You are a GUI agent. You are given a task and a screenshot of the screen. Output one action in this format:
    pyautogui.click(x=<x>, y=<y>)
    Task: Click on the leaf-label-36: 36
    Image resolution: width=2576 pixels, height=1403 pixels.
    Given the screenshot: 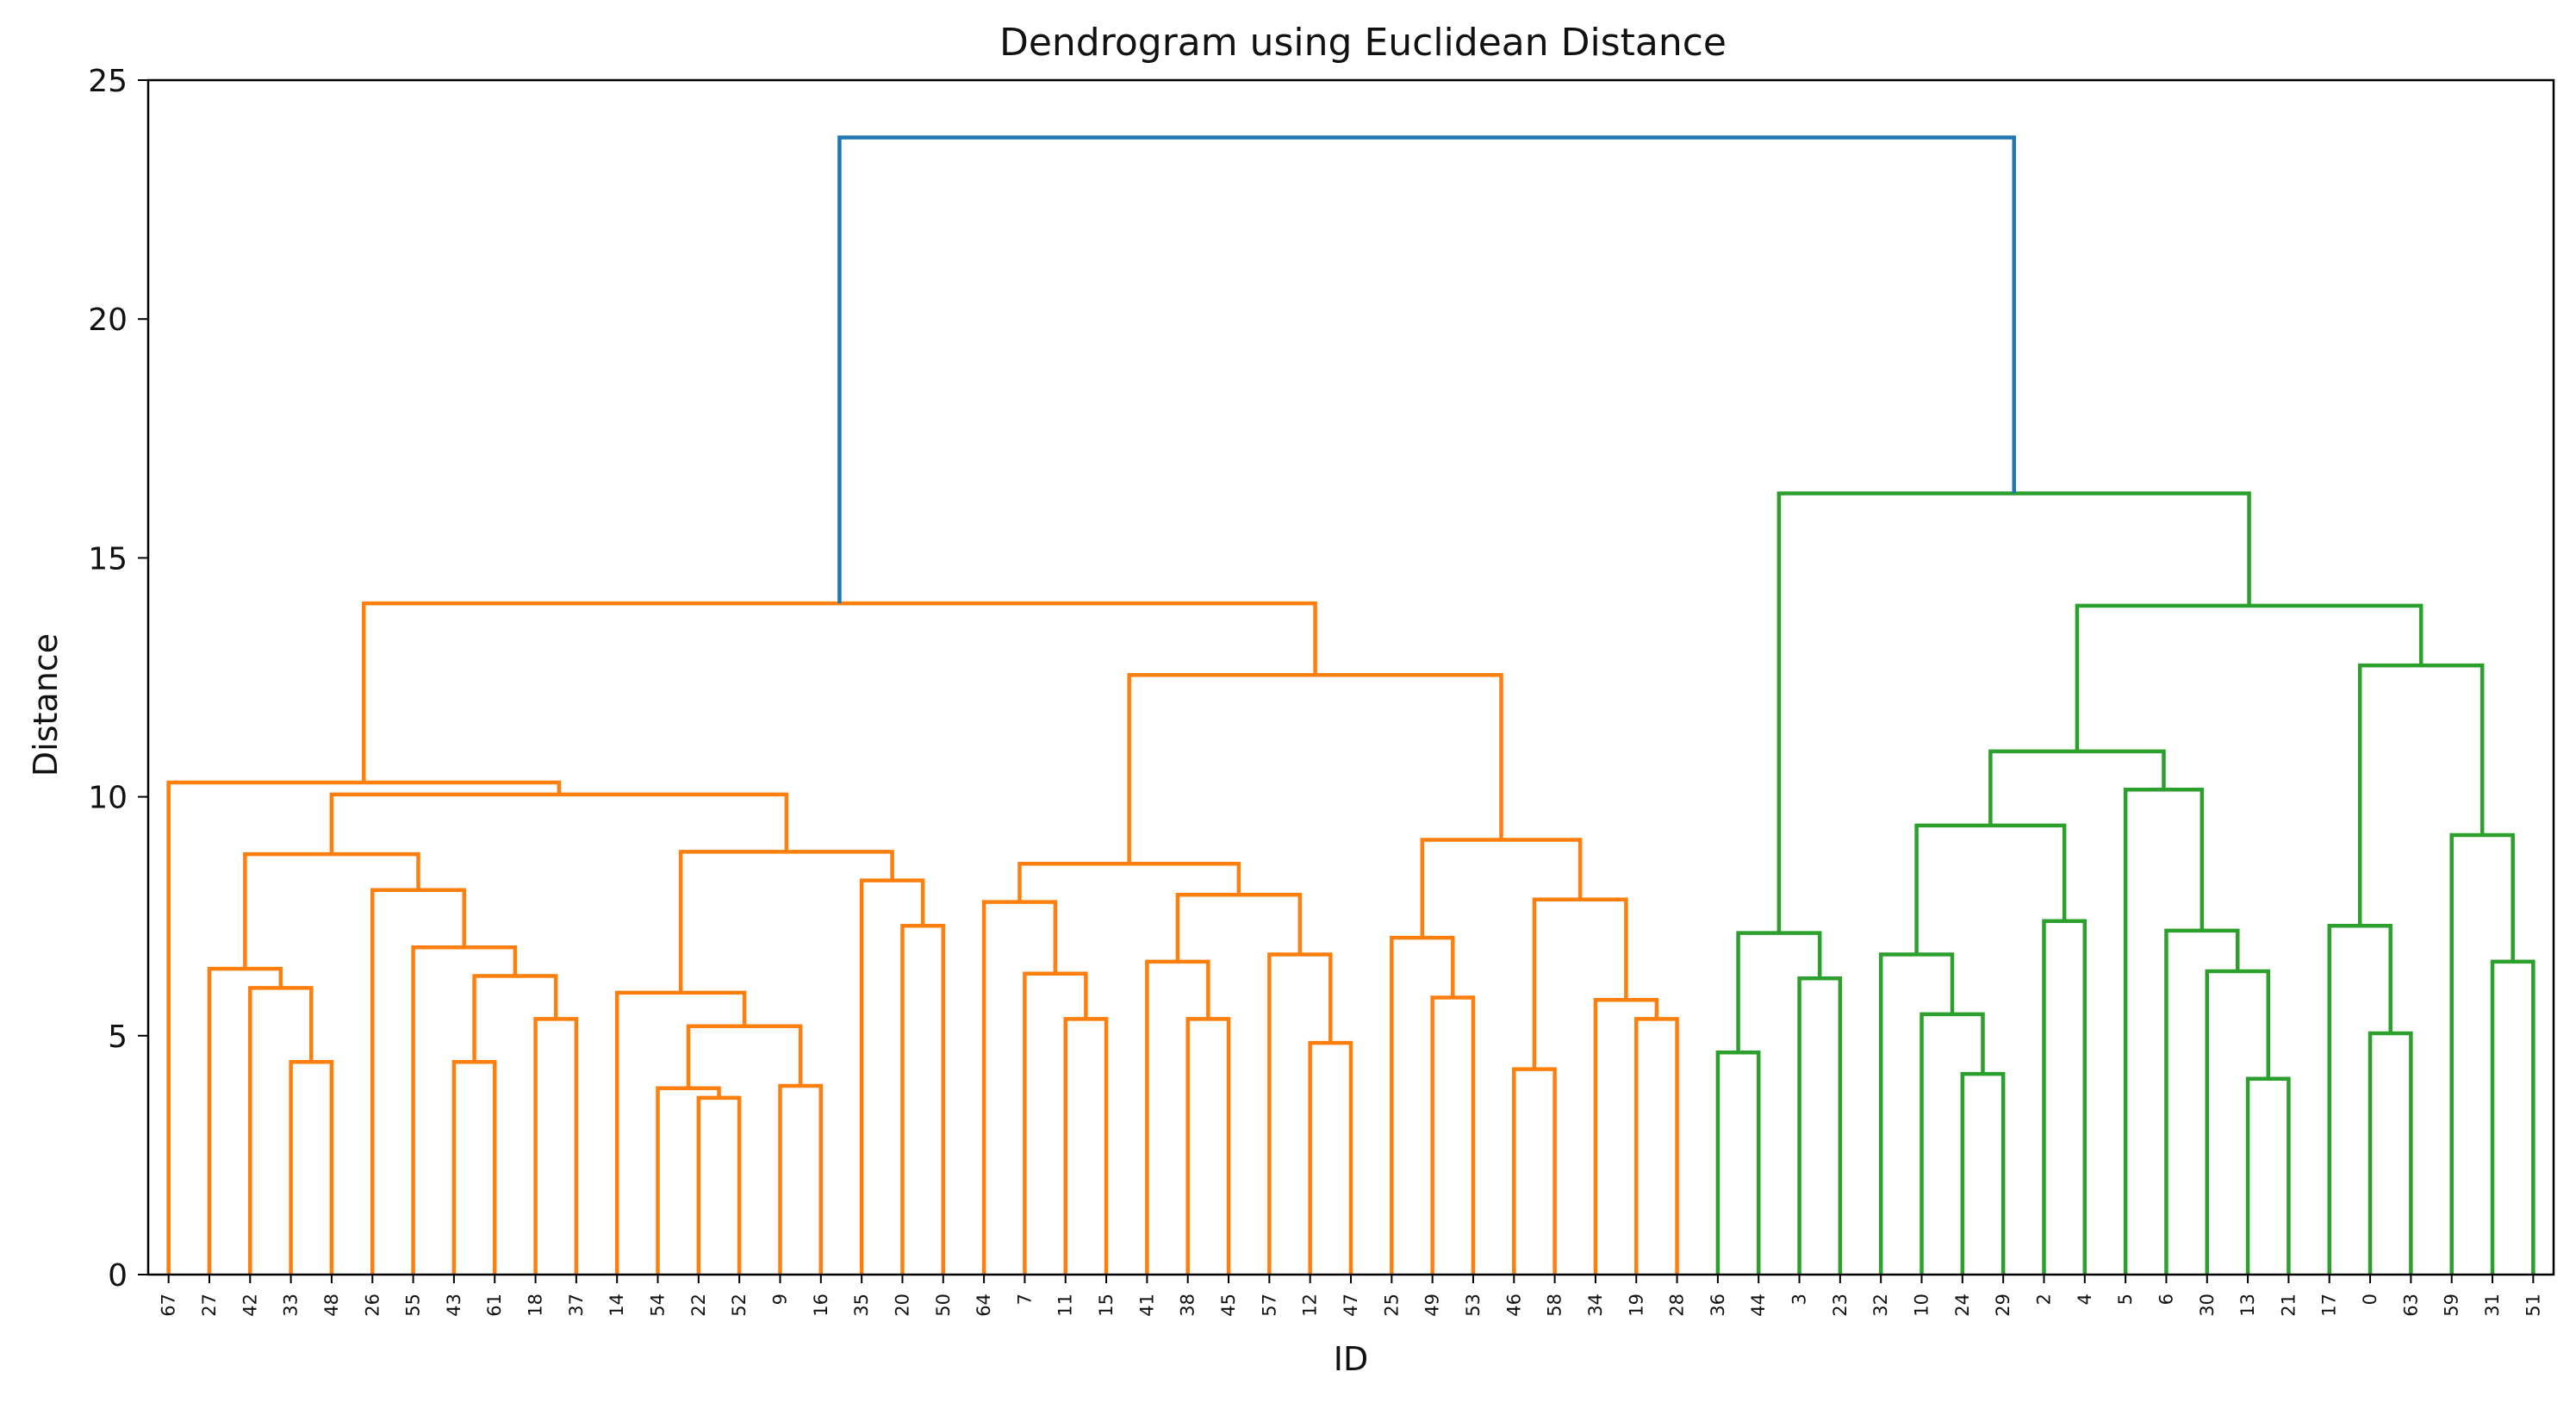 What is the action you would take?
    pyautogui.click(x=1718, y=1305)
    